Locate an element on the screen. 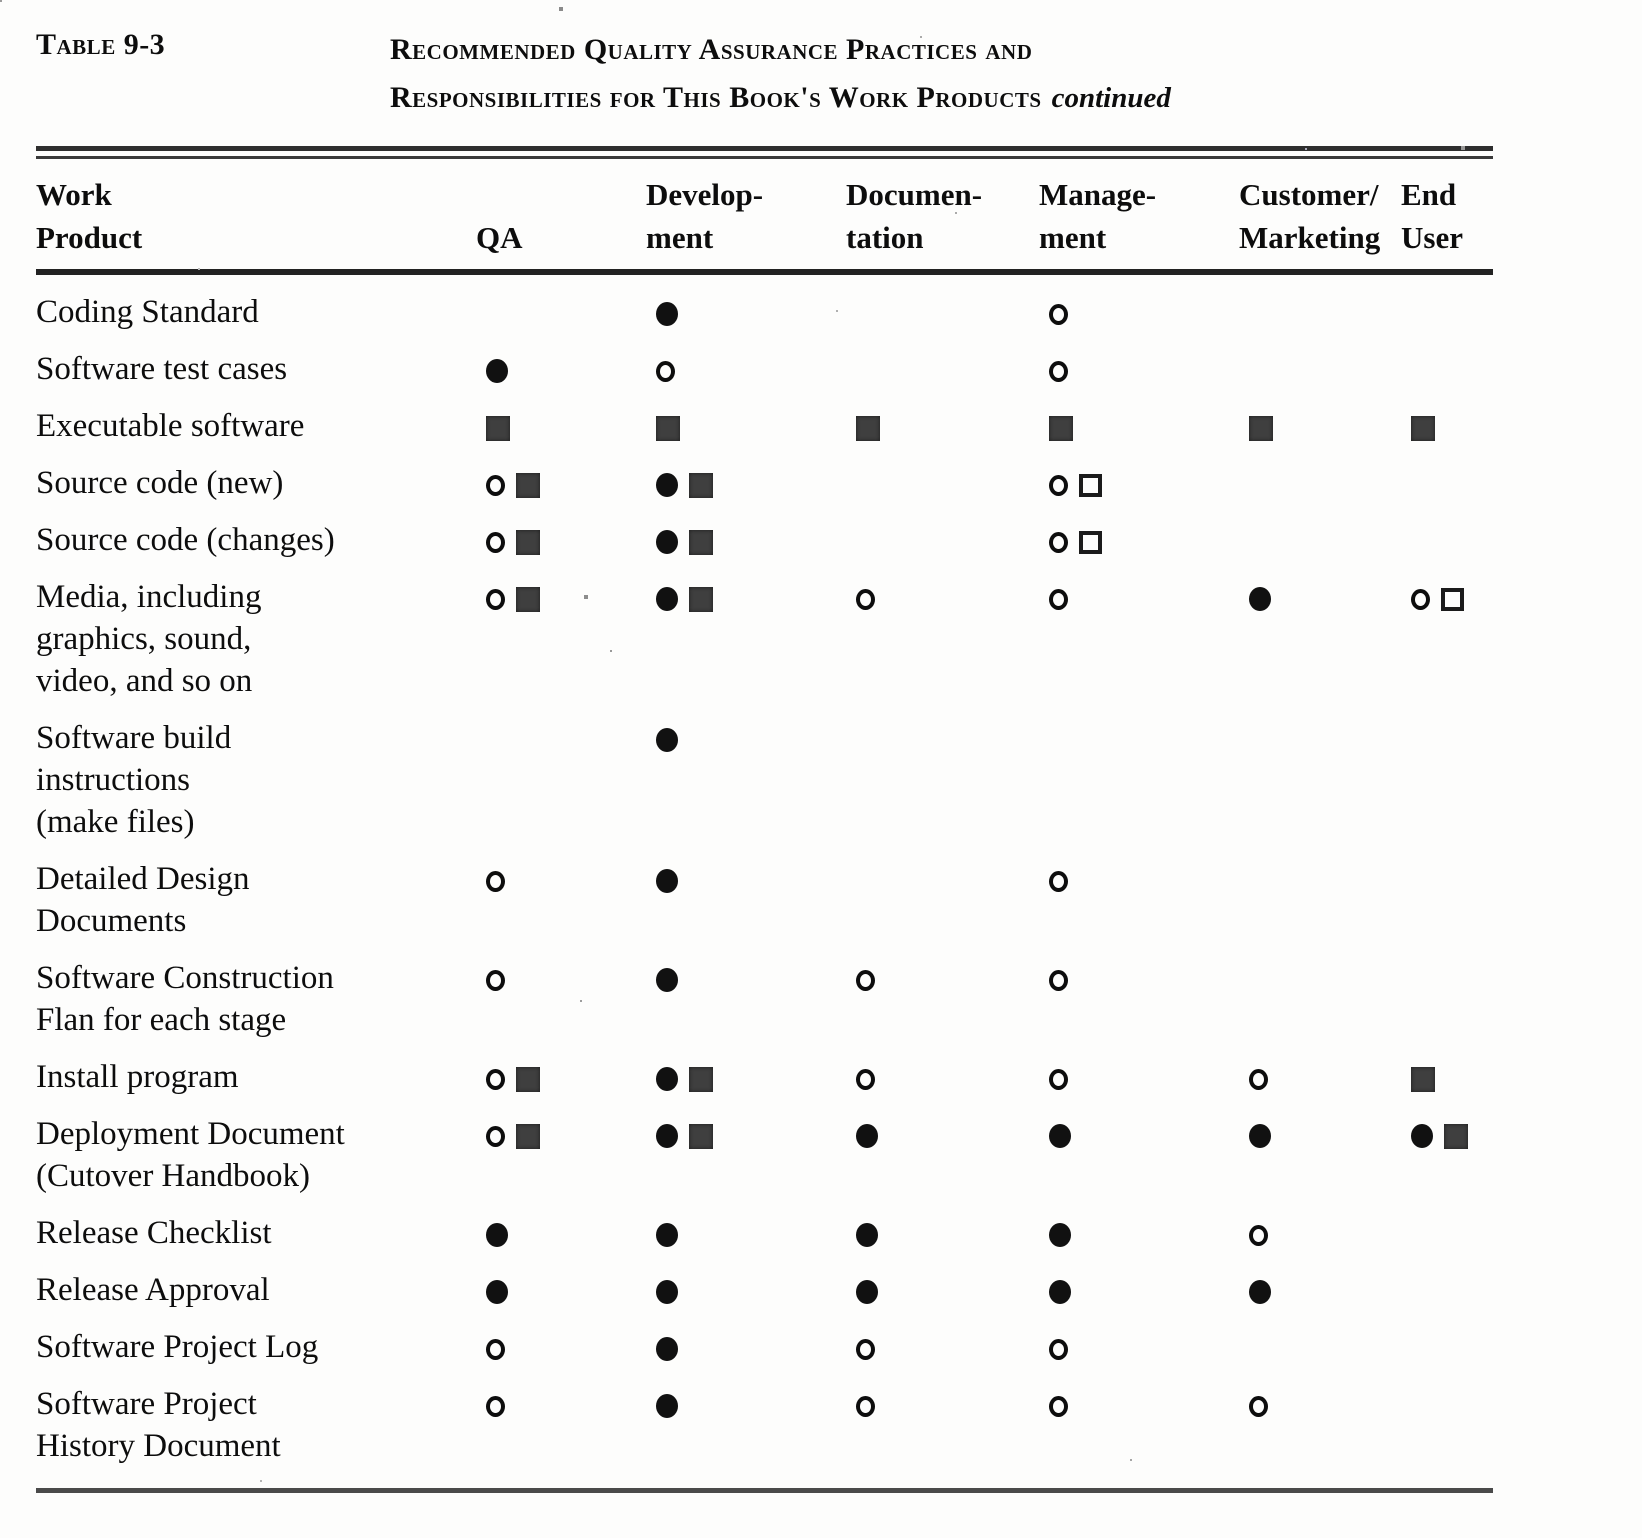 This screenshot has width=1642, height=1538. column-header-line: Work is located at coordinates (74, 194).